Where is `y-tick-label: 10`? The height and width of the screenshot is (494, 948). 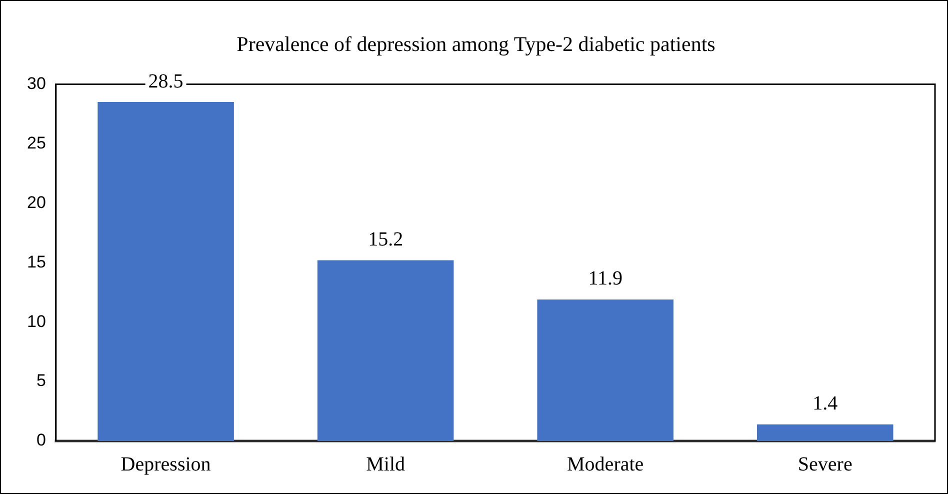
y-tick-label: 10 is located at coordinates (36, 321).